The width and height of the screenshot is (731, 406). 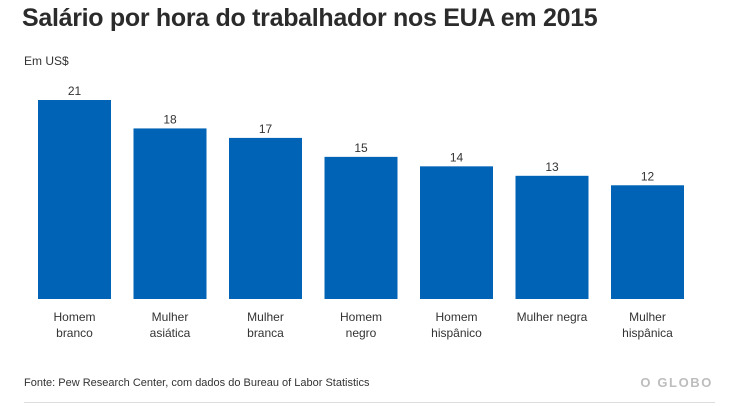 What do you see at coordinates (369, 402) in the screenshot?
I see `footer-divider` at bounding box center [369, 402].